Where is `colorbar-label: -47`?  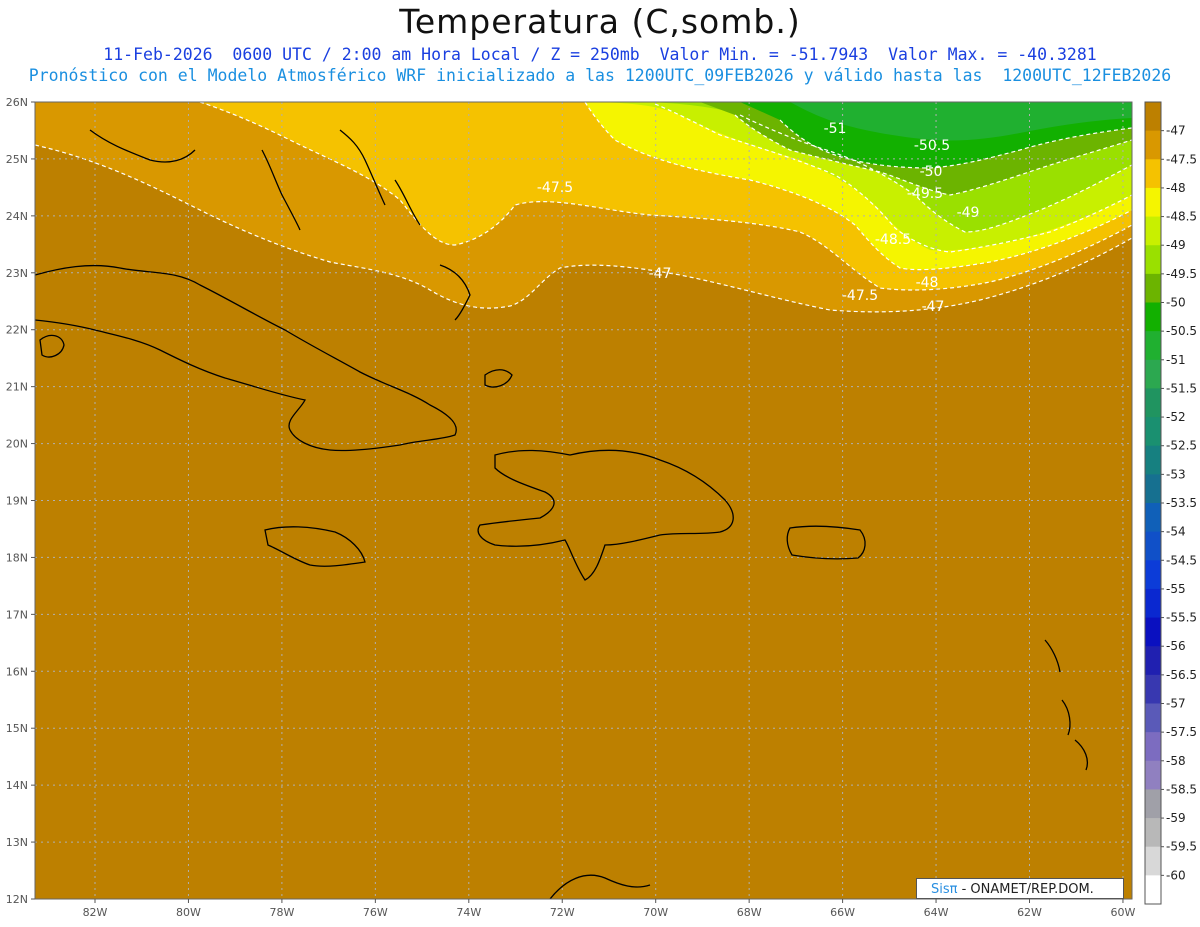 colorbar-label: -47 is located at coordinates (1176, 131).